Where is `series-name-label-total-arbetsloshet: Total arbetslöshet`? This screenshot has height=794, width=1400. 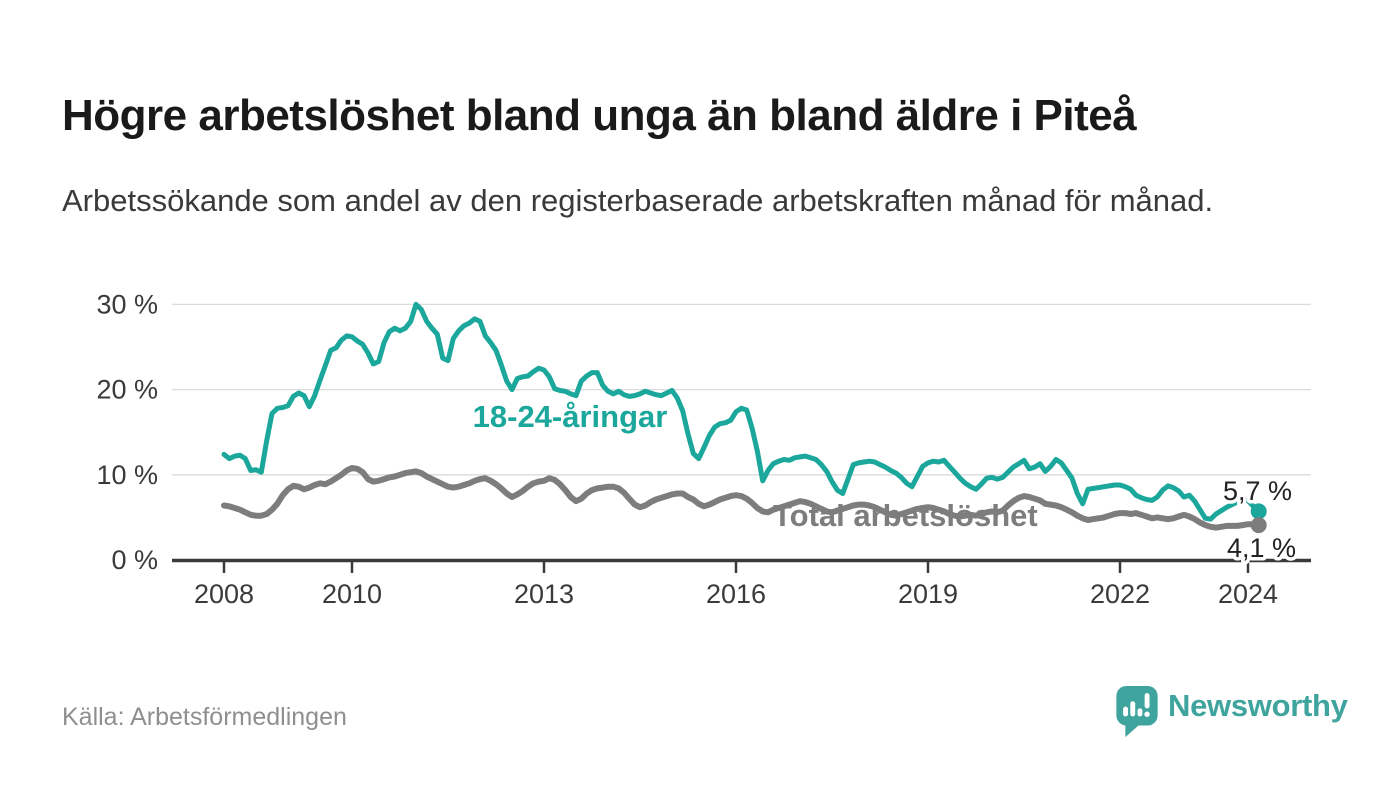
series-name-label-total-arbetsloshet: Total arbetslöshet is located at coordinates (905, 515).